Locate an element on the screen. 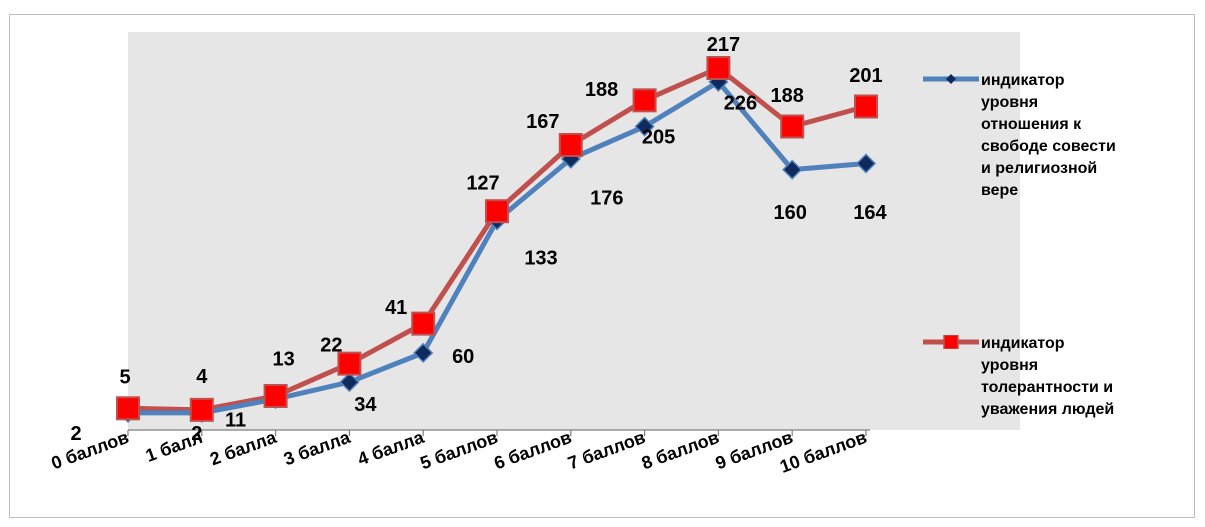 The height and width of the screenshot is (527, 1205). data-label-tolerance: 34 is located at coordinates (365, 405).